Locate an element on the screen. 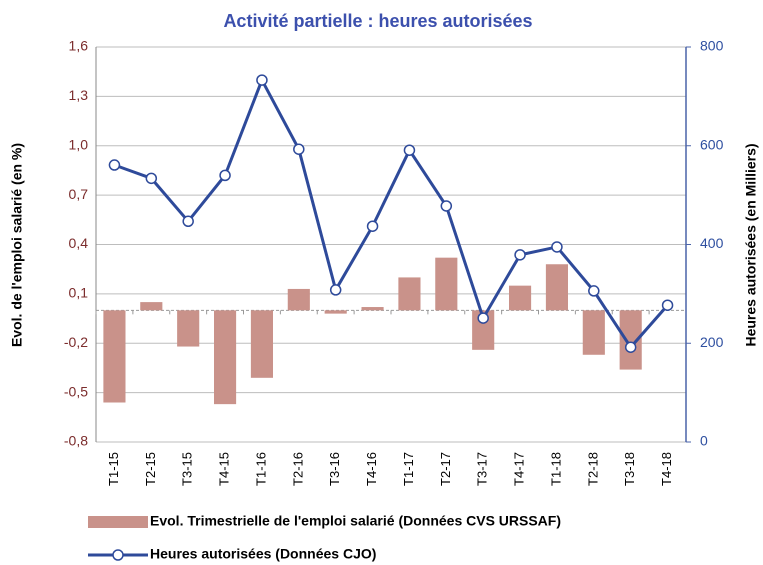 This screenshot has height=565, width=763. y-tick-label: -0,8 is located at coordinates (76, 441).